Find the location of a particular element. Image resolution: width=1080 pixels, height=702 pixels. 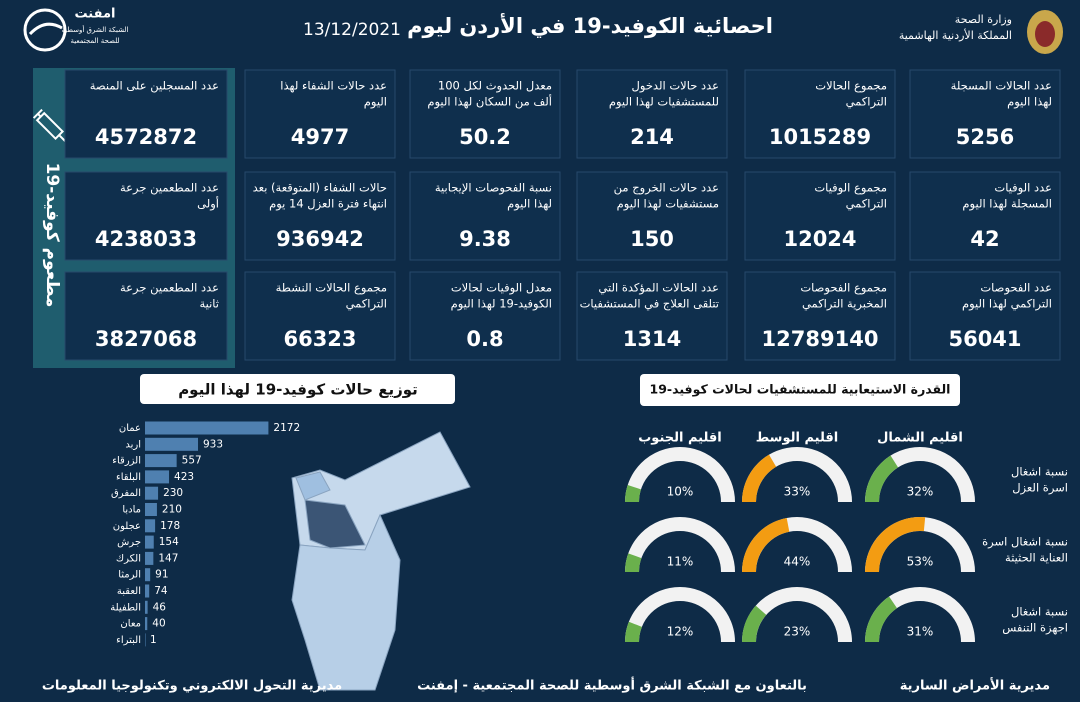

ministry: المملكة الأردنية الهاشمية is located at coordinates (955, 35).